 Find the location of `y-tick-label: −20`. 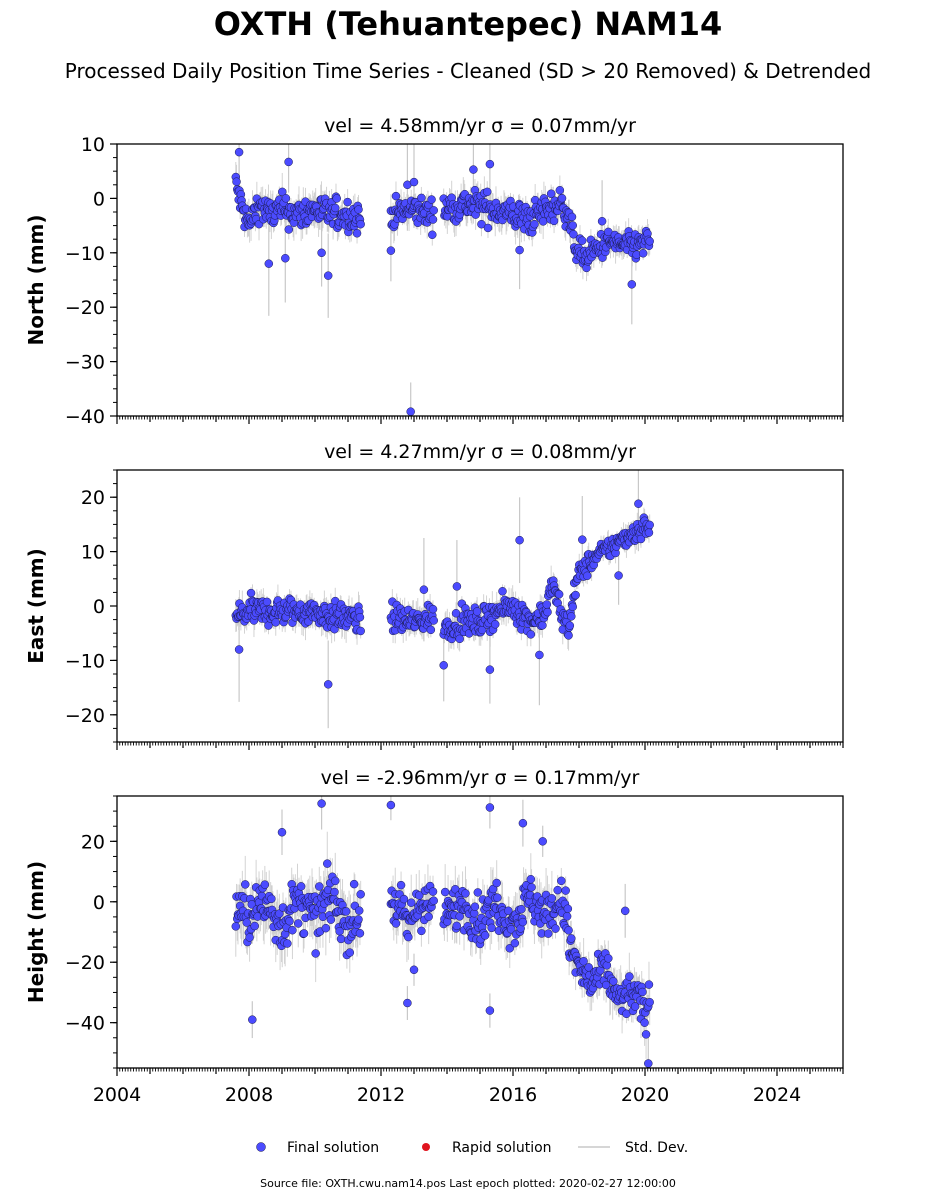

y-tick-label: −20 is located at coordinates (85, 963).